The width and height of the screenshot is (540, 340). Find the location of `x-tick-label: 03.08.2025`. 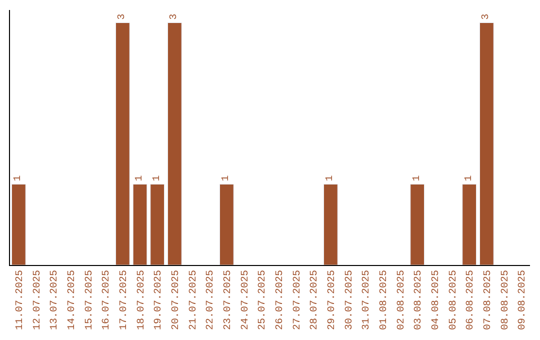

x-tick-label: 03.08.2025 is located at coordinates (419, 300).